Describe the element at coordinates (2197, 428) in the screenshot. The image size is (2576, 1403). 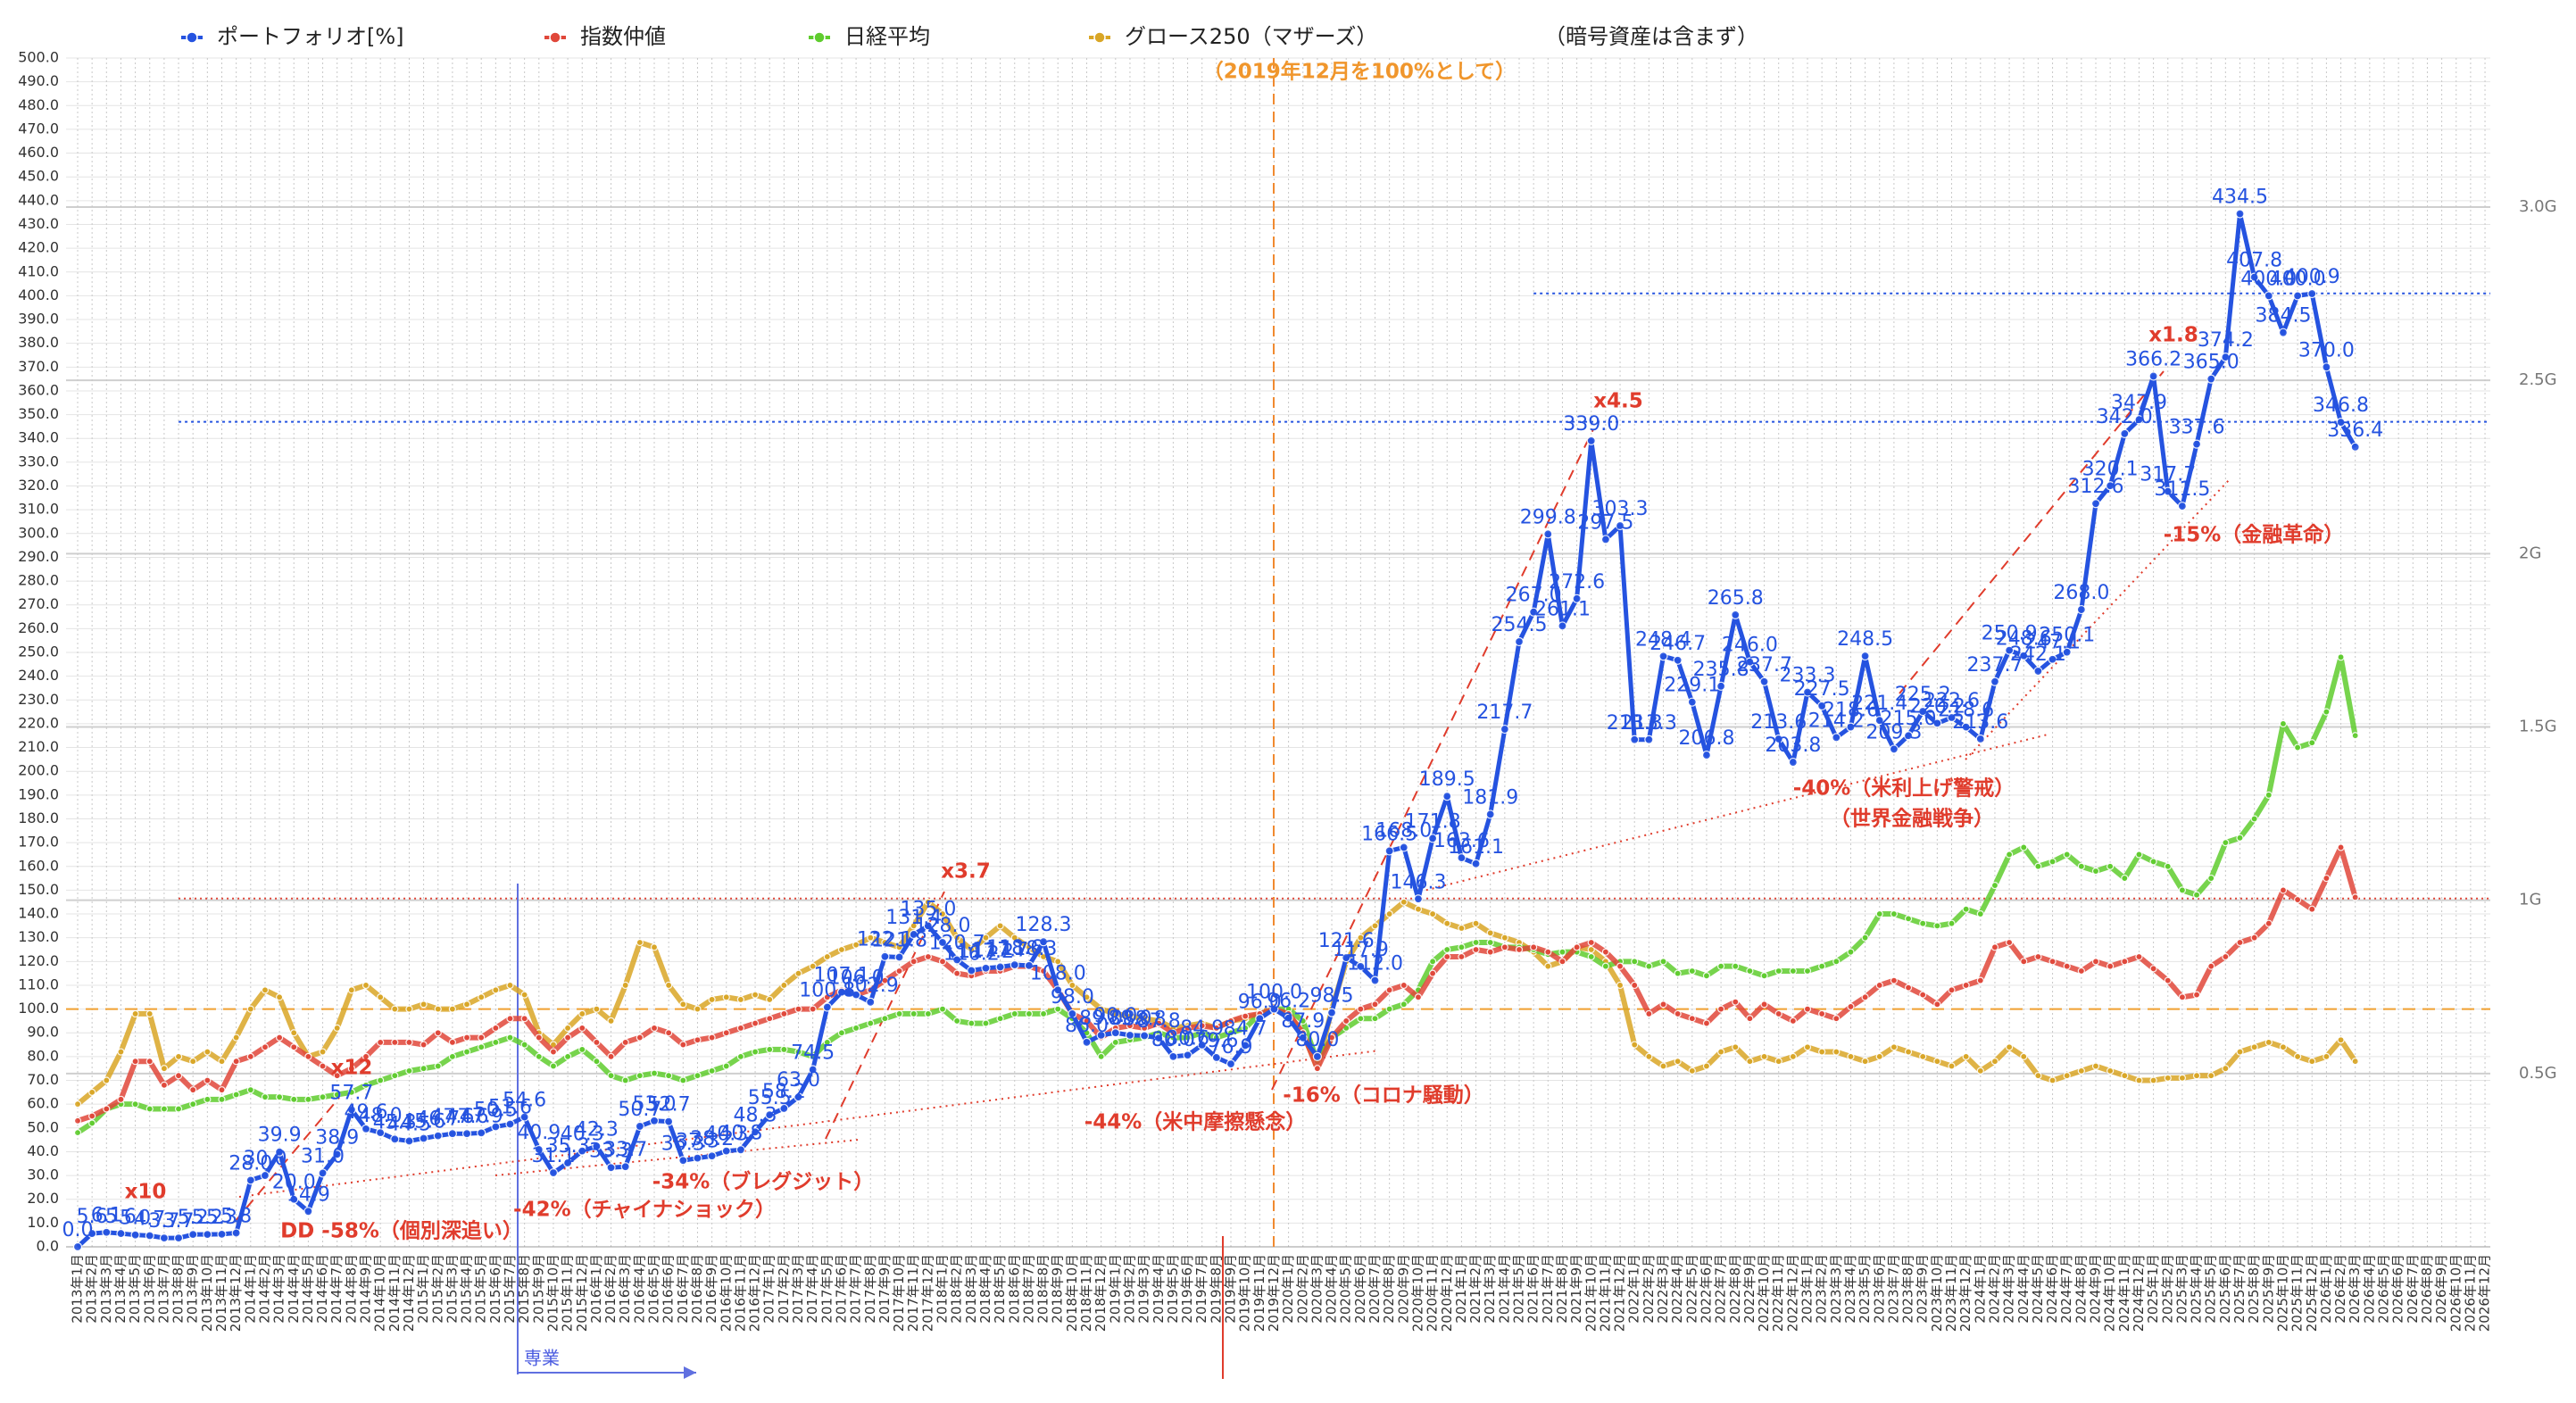
I see `data-label: 337.6` at that location.